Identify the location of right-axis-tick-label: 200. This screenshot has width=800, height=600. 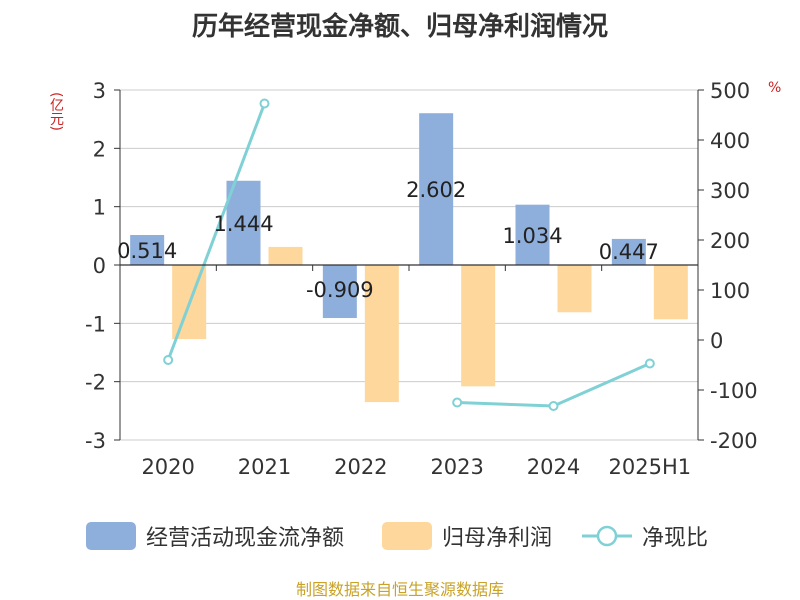
(730, 241).